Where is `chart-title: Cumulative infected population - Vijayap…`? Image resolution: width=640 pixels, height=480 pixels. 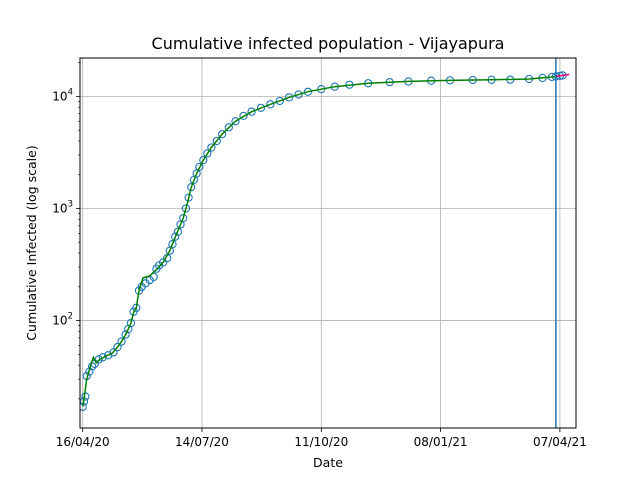
chart-title: Cumulative infected population - Vijayap… is located at coordinates (328, 43).